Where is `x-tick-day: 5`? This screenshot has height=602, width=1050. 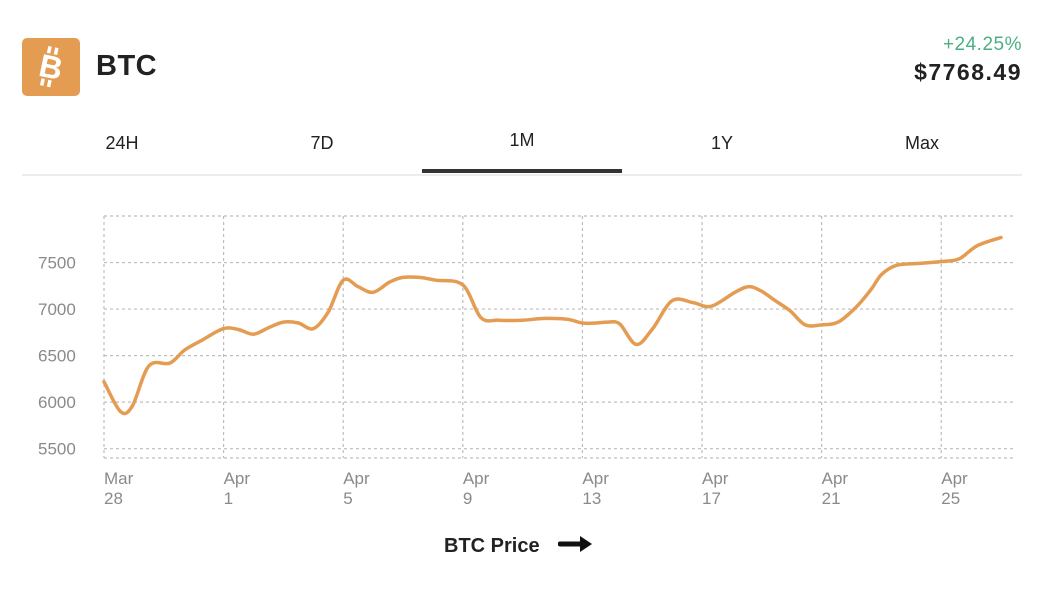 x-tick-day: 5 is located at coordinates (347, 498).